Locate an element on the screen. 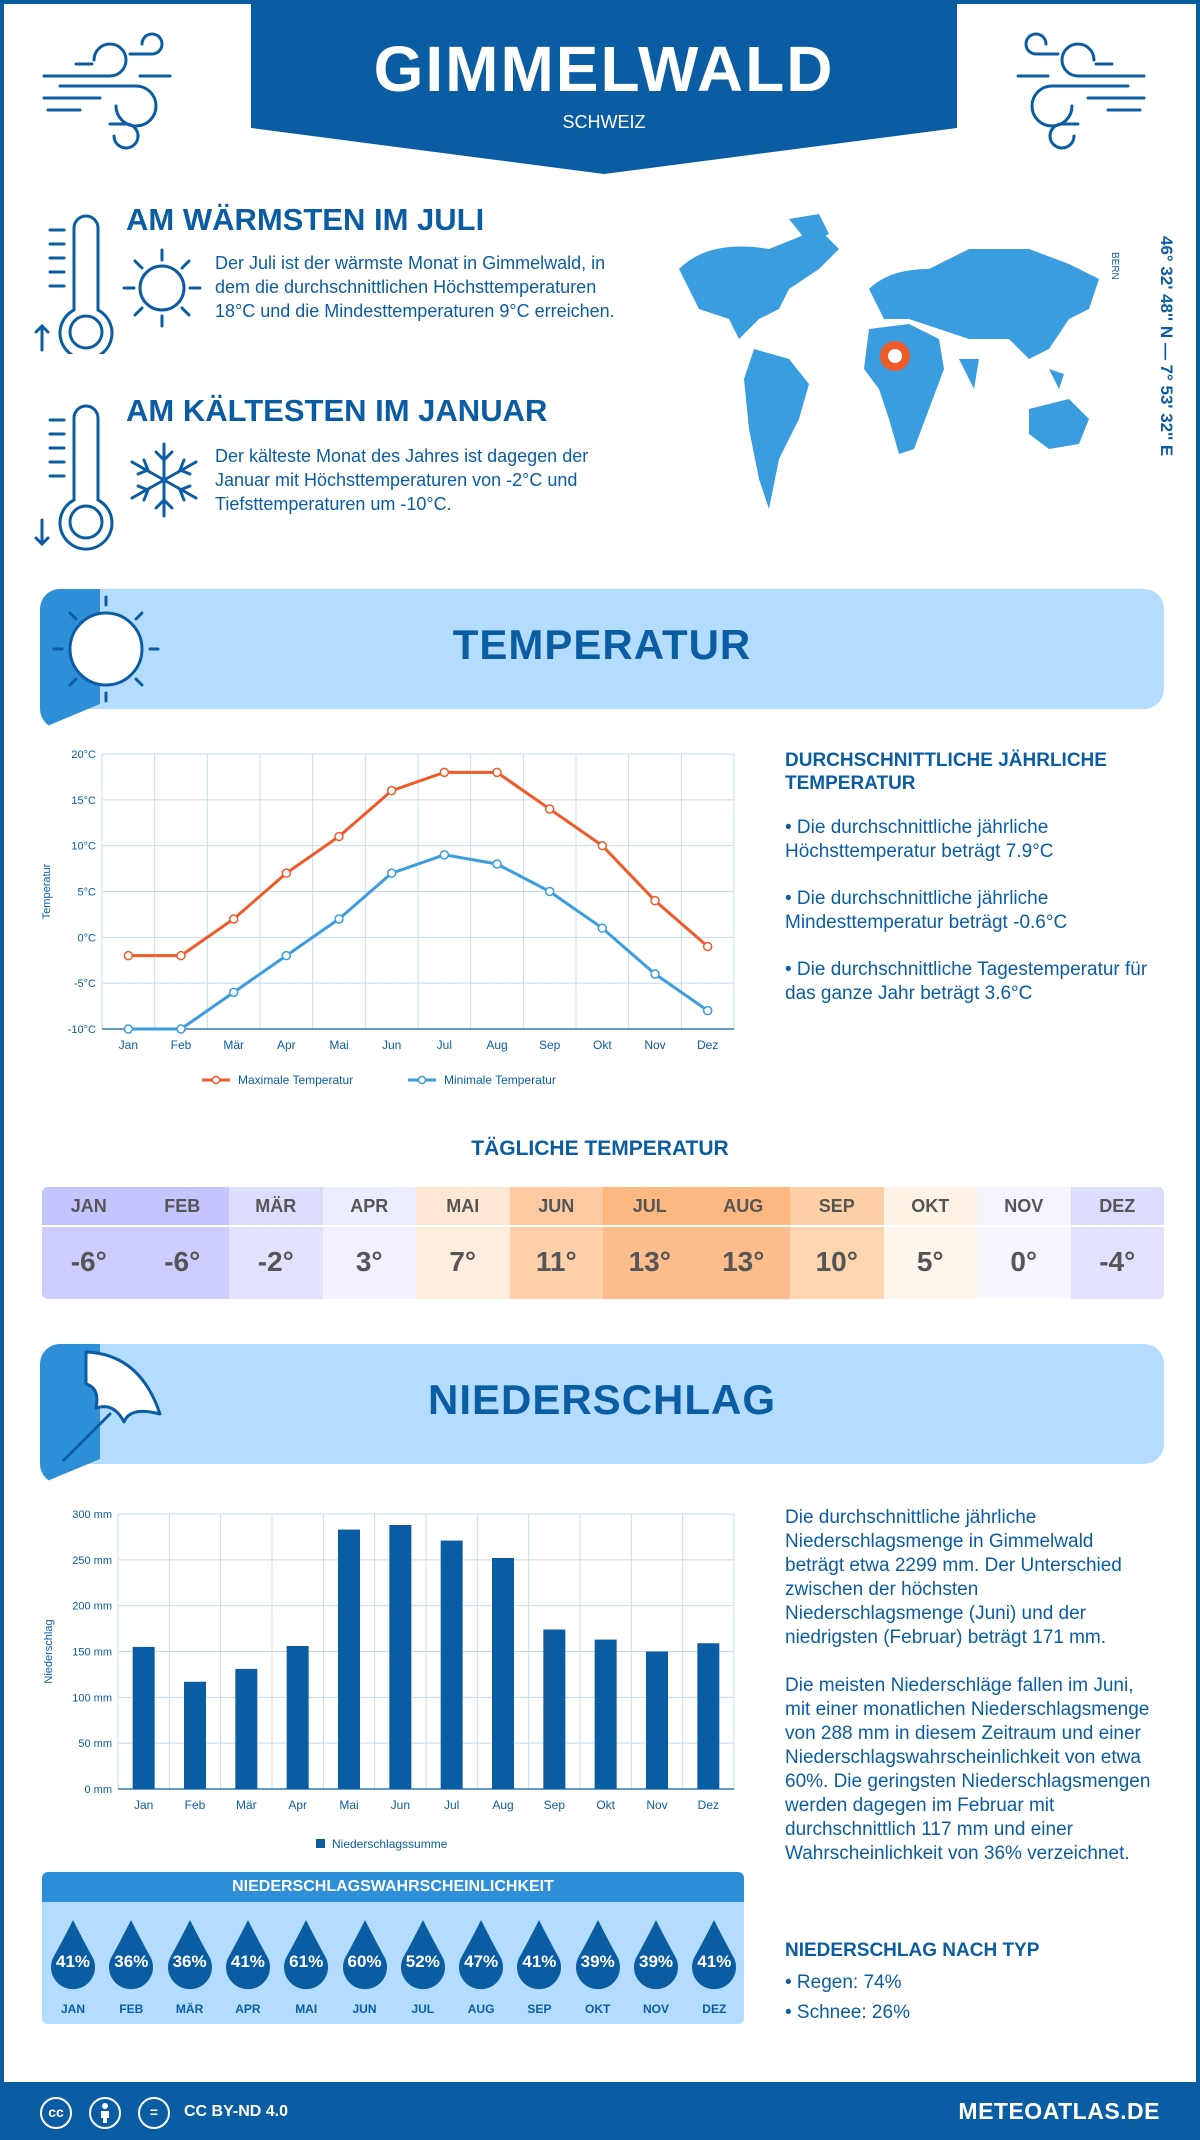  daily-temp-column: JAN -6° is located at coordinates (89, 1243).